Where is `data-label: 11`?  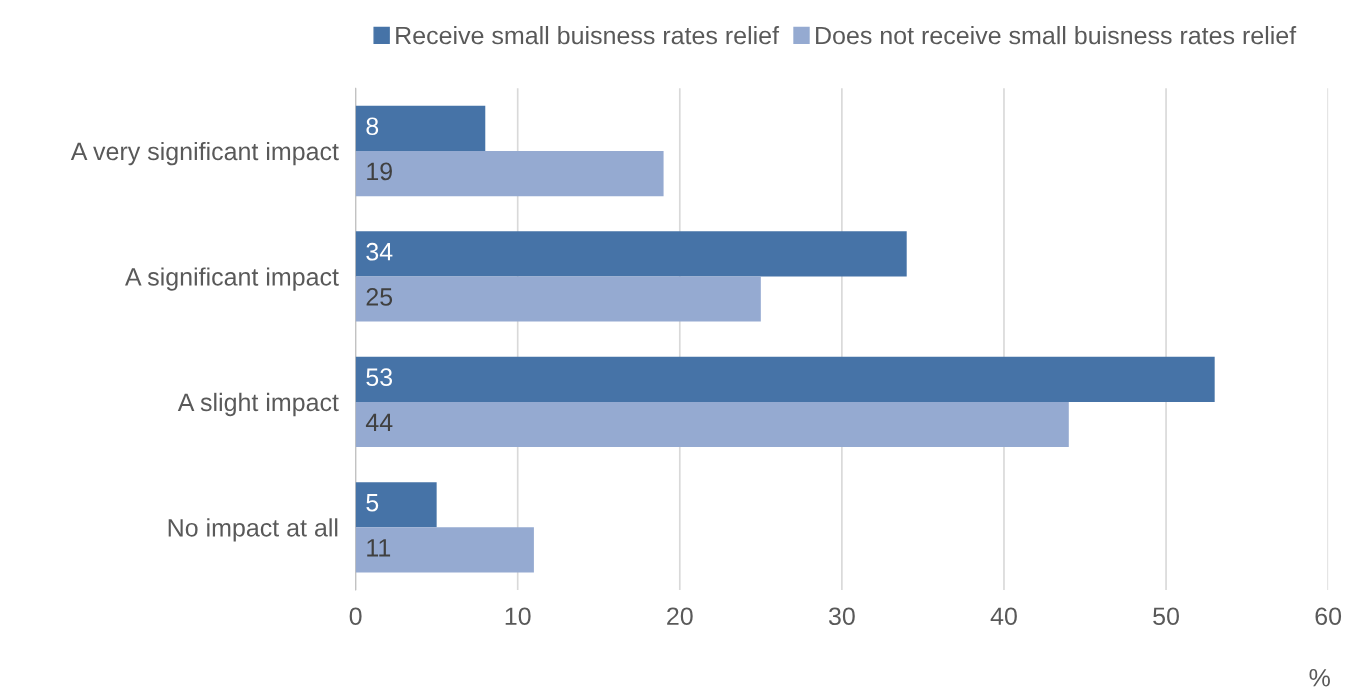
data-label: 11 is located at coordinates (379, 548).